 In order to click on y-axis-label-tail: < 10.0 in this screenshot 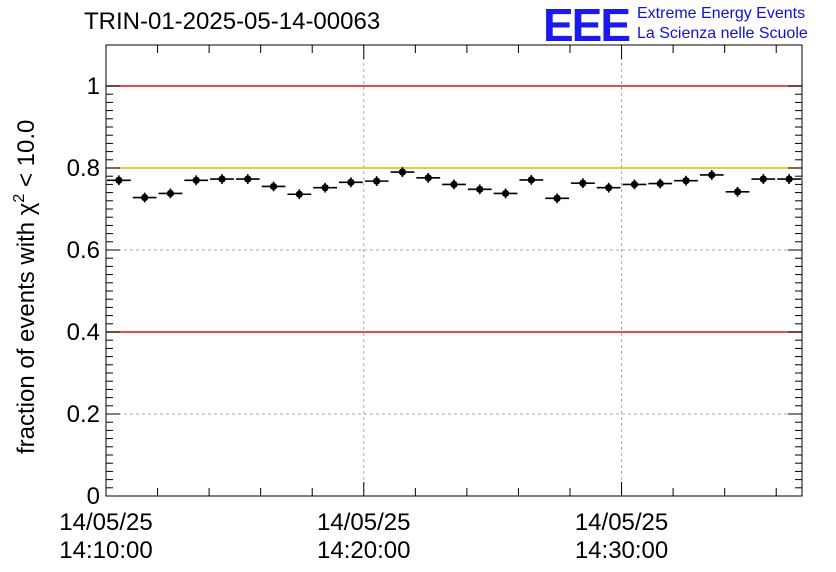, I will do `click(26, 157)`.